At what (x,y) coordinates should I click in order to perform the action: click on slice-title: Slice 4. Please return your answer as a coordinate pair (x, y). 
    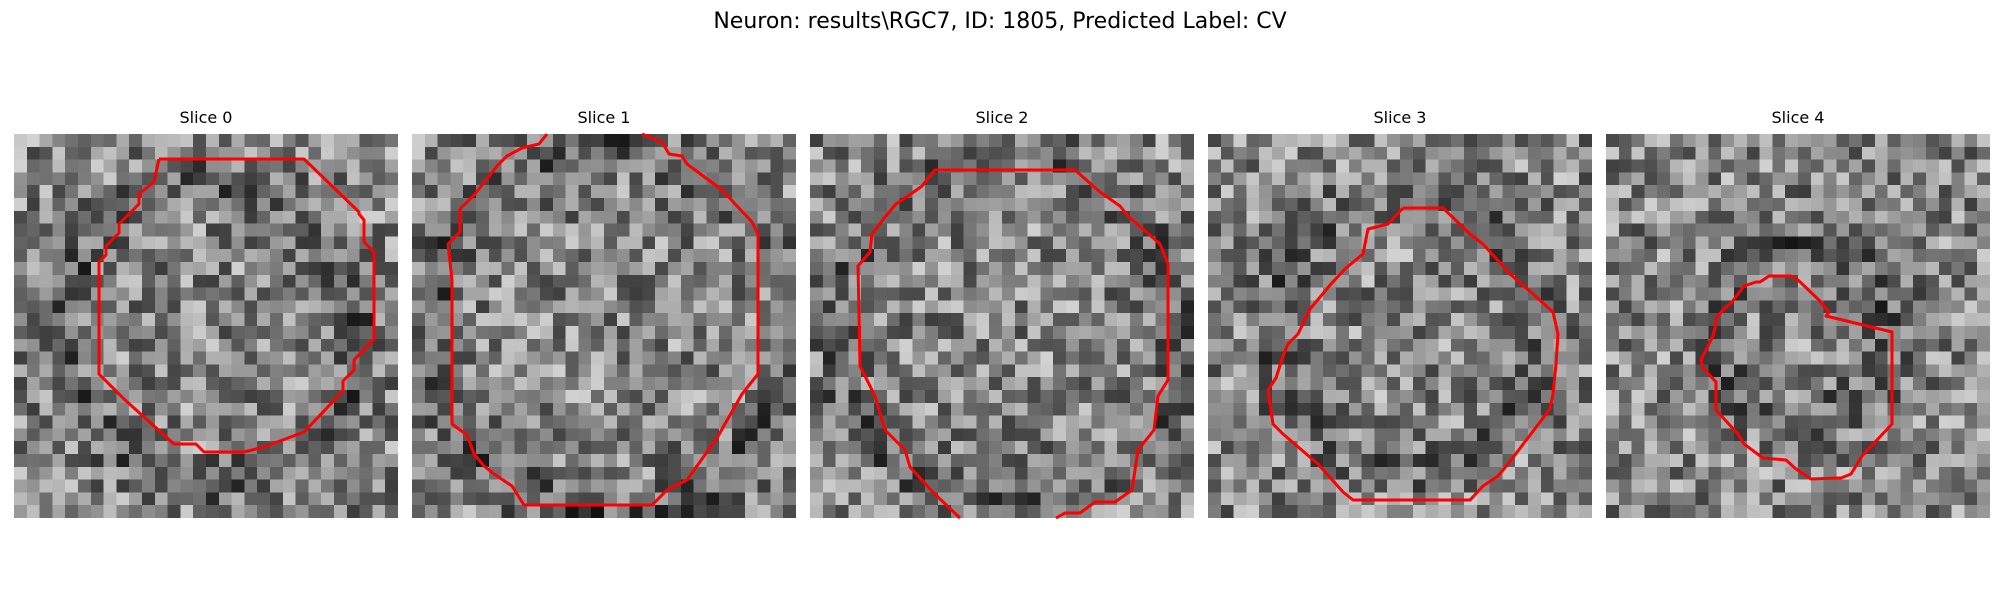
    Looking at the image, I should click on (1798, 117).